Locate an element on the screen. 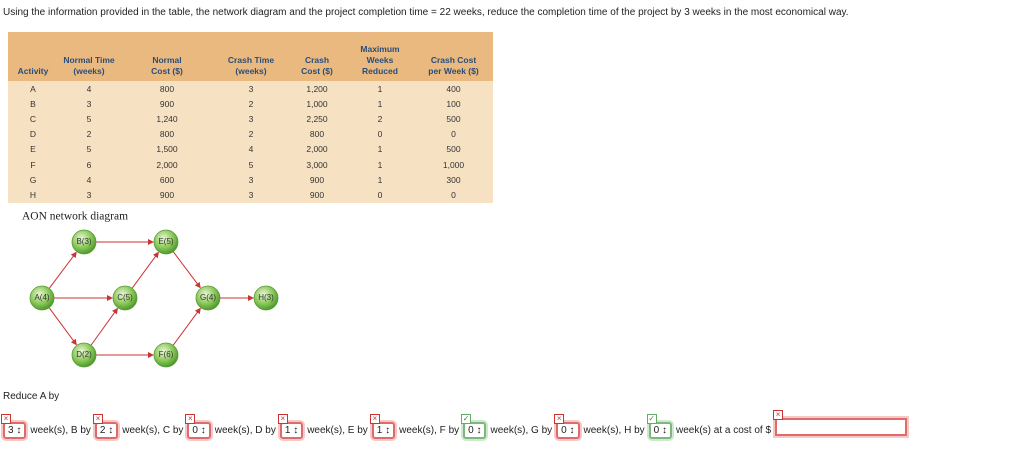 This screenshot has width=1024, height=457. header-line: Cost ($) is located at coordinates (317, 71).